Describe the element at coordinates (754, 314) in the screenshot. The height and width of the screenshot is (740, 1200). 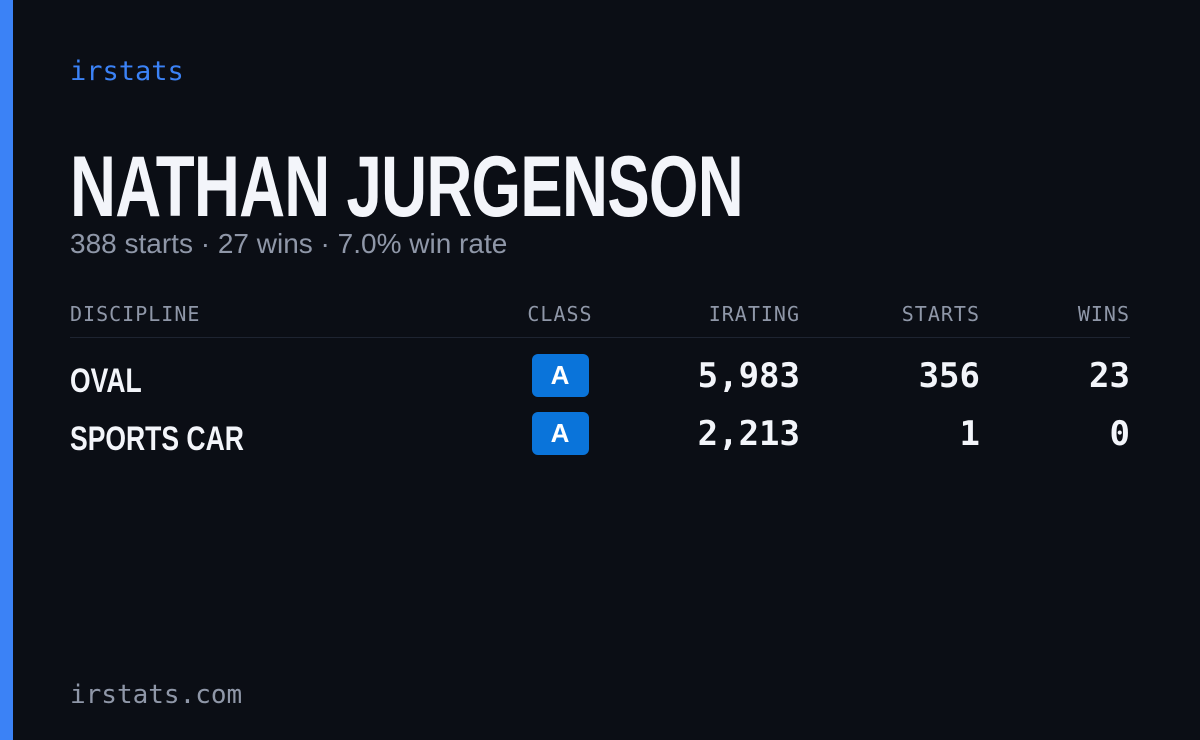
I see `column-header: IRATING` at that location.